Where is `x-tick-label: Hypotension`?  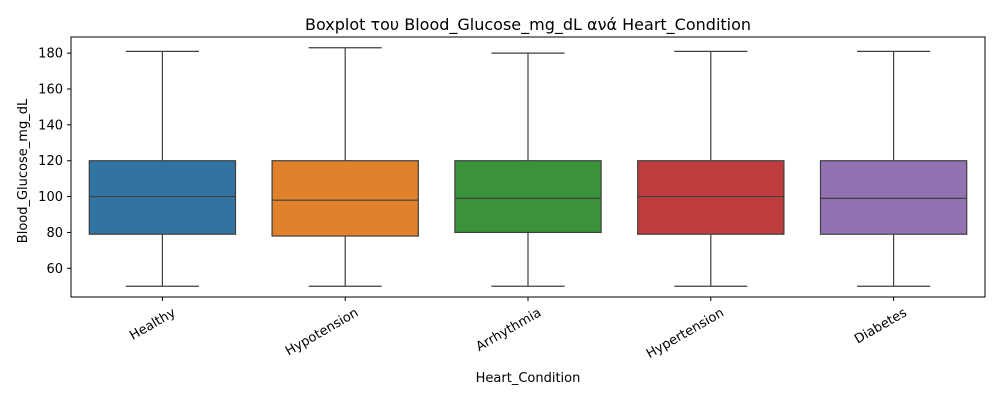
x-tick-label: Hypotension is located at coordinates (322, 332).